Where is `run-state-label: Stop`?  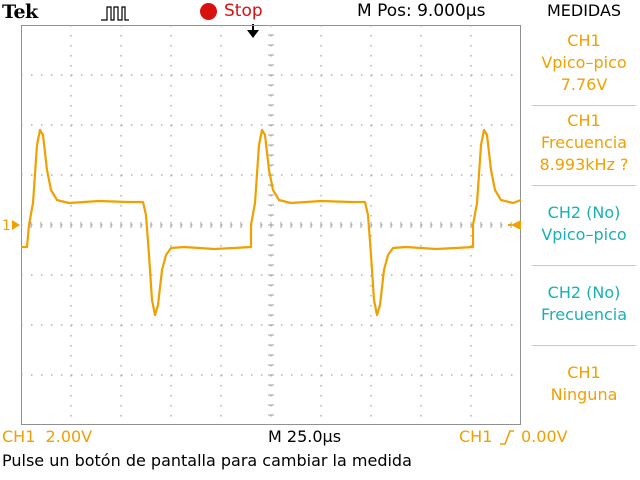
run-state-label: Stop is located at coordinates (243, 11).